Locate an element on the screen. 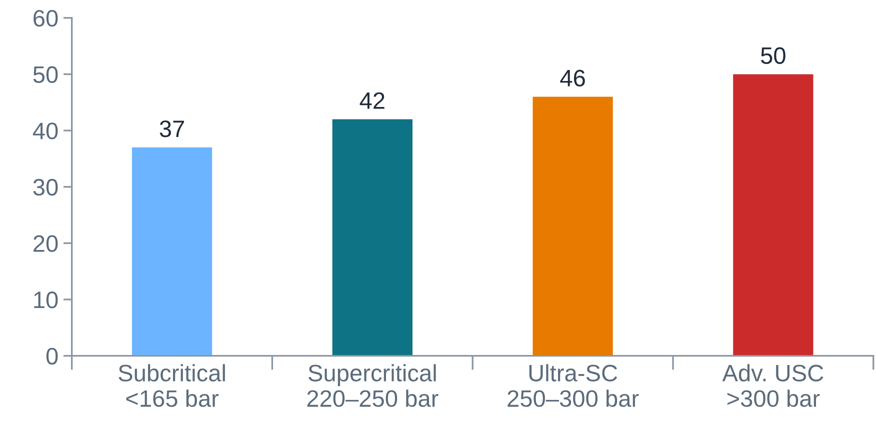 The width and height of the screenshot is (876, 447). data-label: 50 is located at coordinates (773, 55).